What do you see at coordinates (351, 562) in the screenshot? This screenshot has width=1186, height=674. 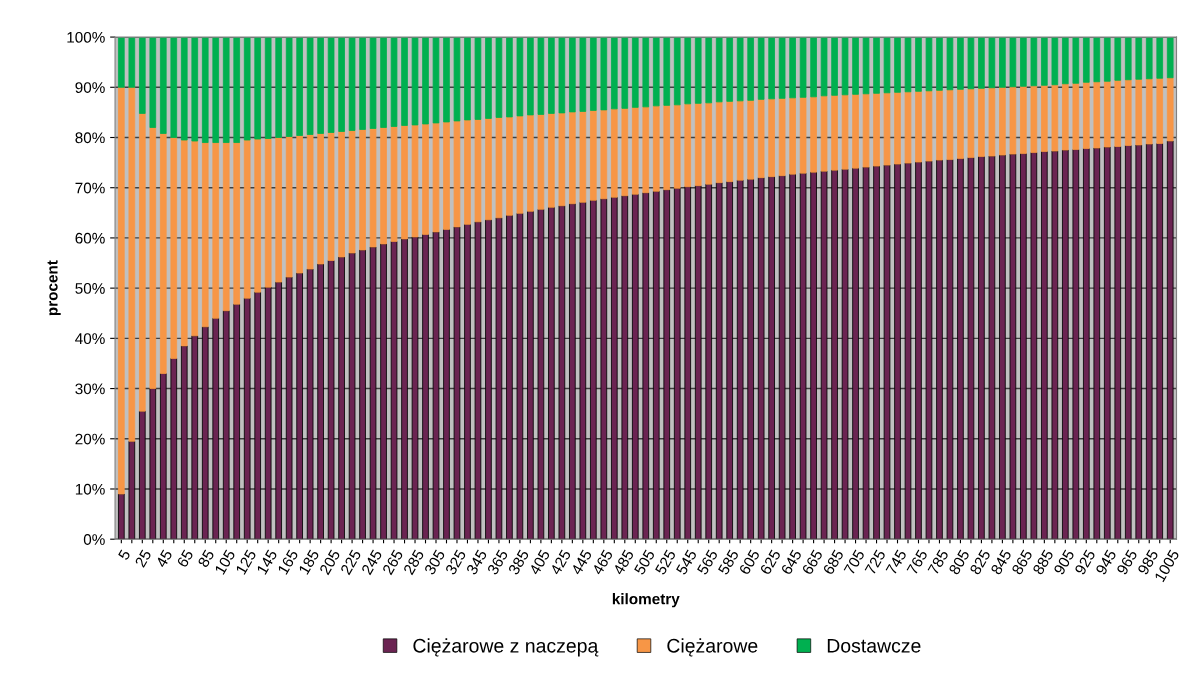 I see `x-tick-label: 225` at bounding box center [351, 562].